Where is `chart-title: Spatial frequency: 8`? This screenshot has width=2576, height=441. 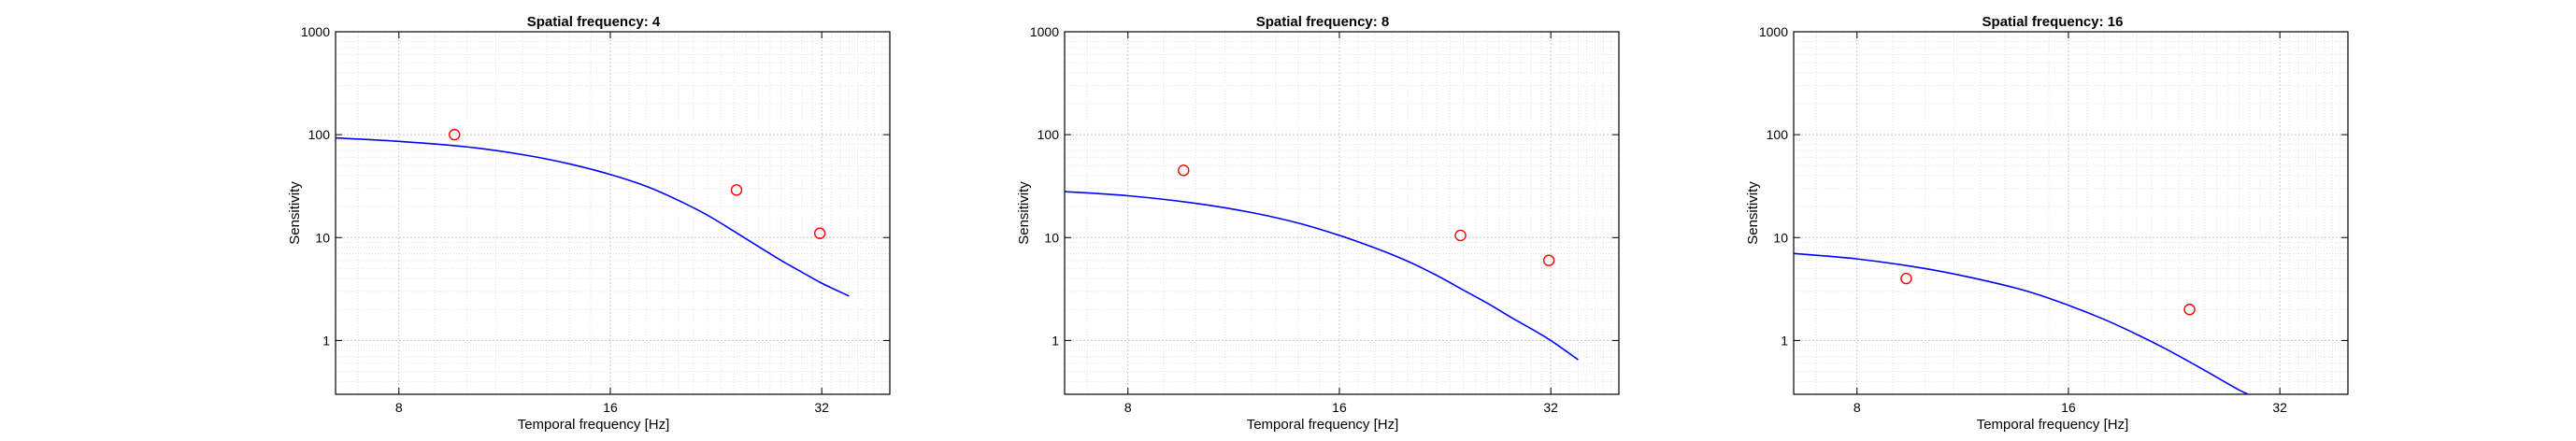
chart-title: Spatial frequency: 8 is located at coordinates (1323, 22).